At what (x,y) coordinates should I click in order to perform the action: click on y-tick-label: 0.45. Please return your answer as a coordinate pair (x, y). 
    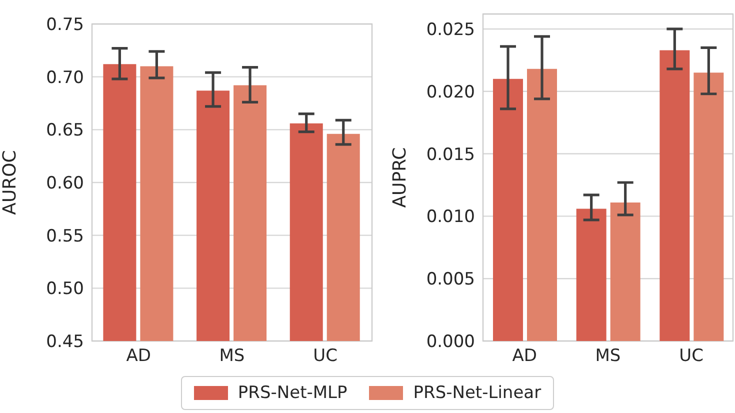
    Looking at the image, I should click on (65, 342).